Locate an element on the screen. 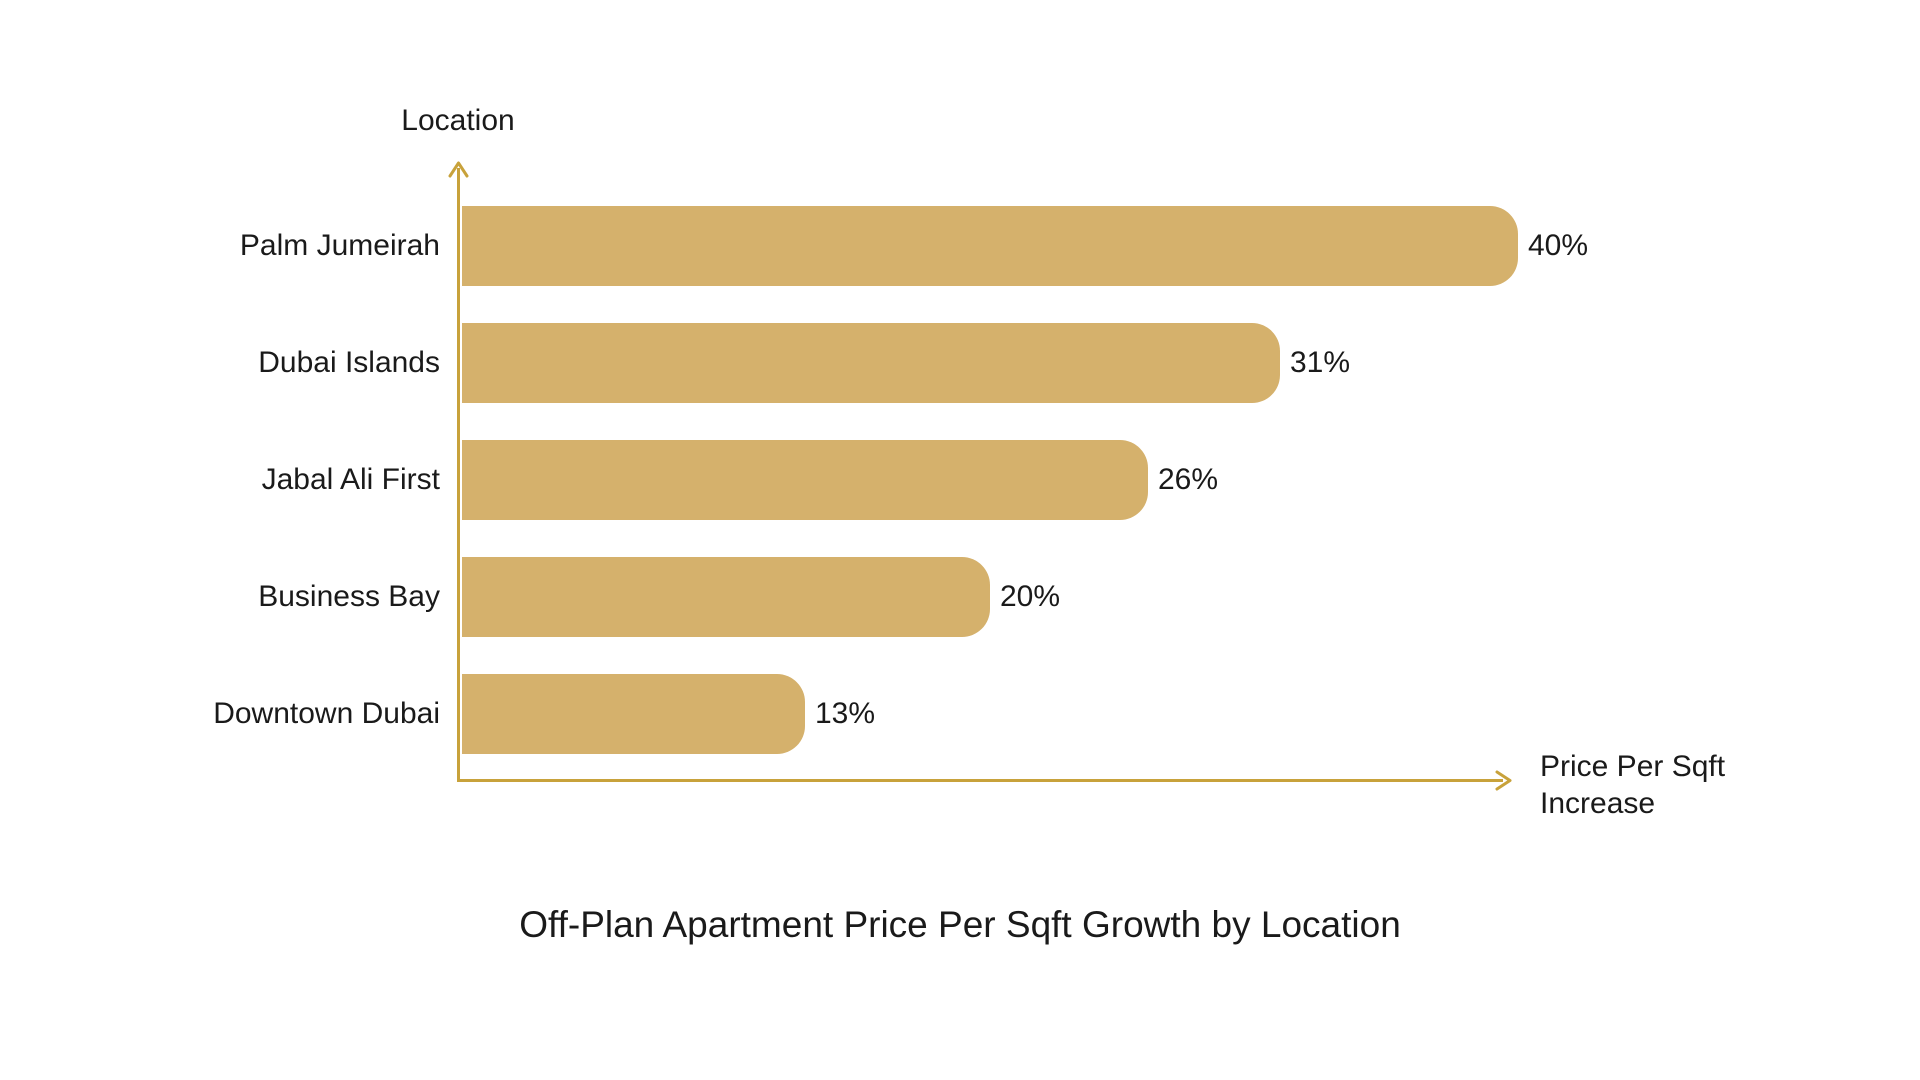 This screenshot has width=1920, height=1080. bar-row: Business Bay 20% is located at coordinates (960, 597).